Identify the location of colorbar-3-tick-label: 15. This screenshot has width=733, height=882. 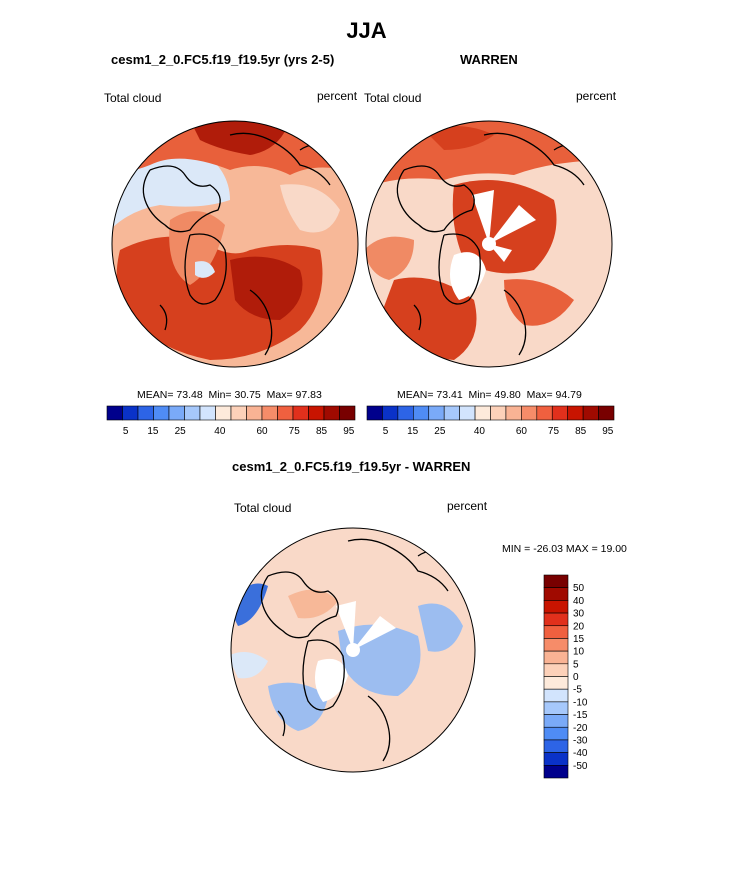
(579, 639).